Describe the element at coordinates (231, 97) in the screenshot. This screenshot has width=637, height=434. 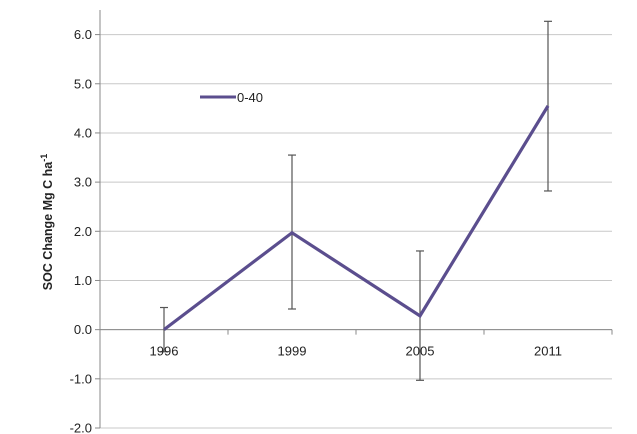
I see `legend: 0-40` at that location.